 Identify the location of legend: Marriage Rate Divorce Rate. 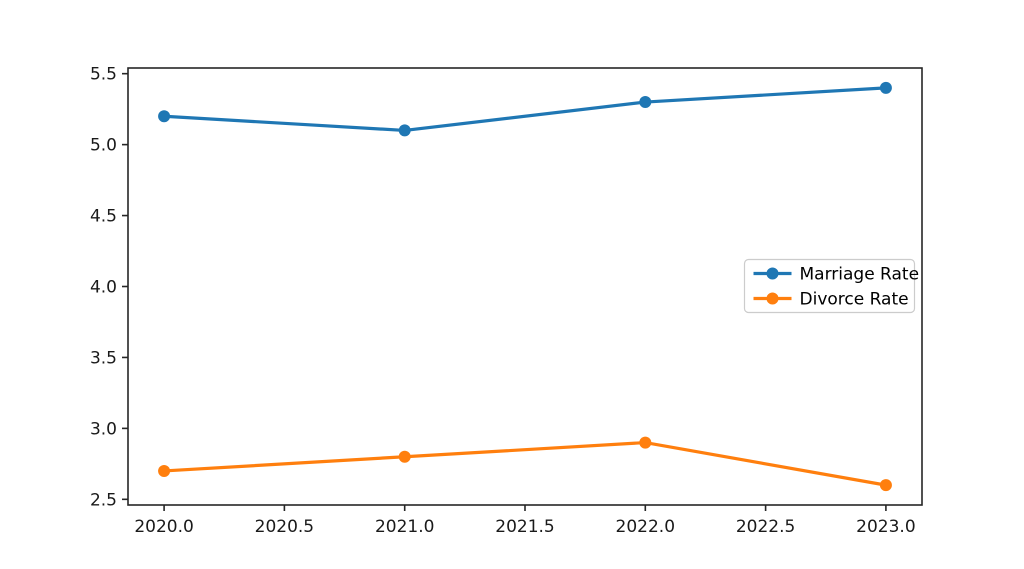
(831, 286).